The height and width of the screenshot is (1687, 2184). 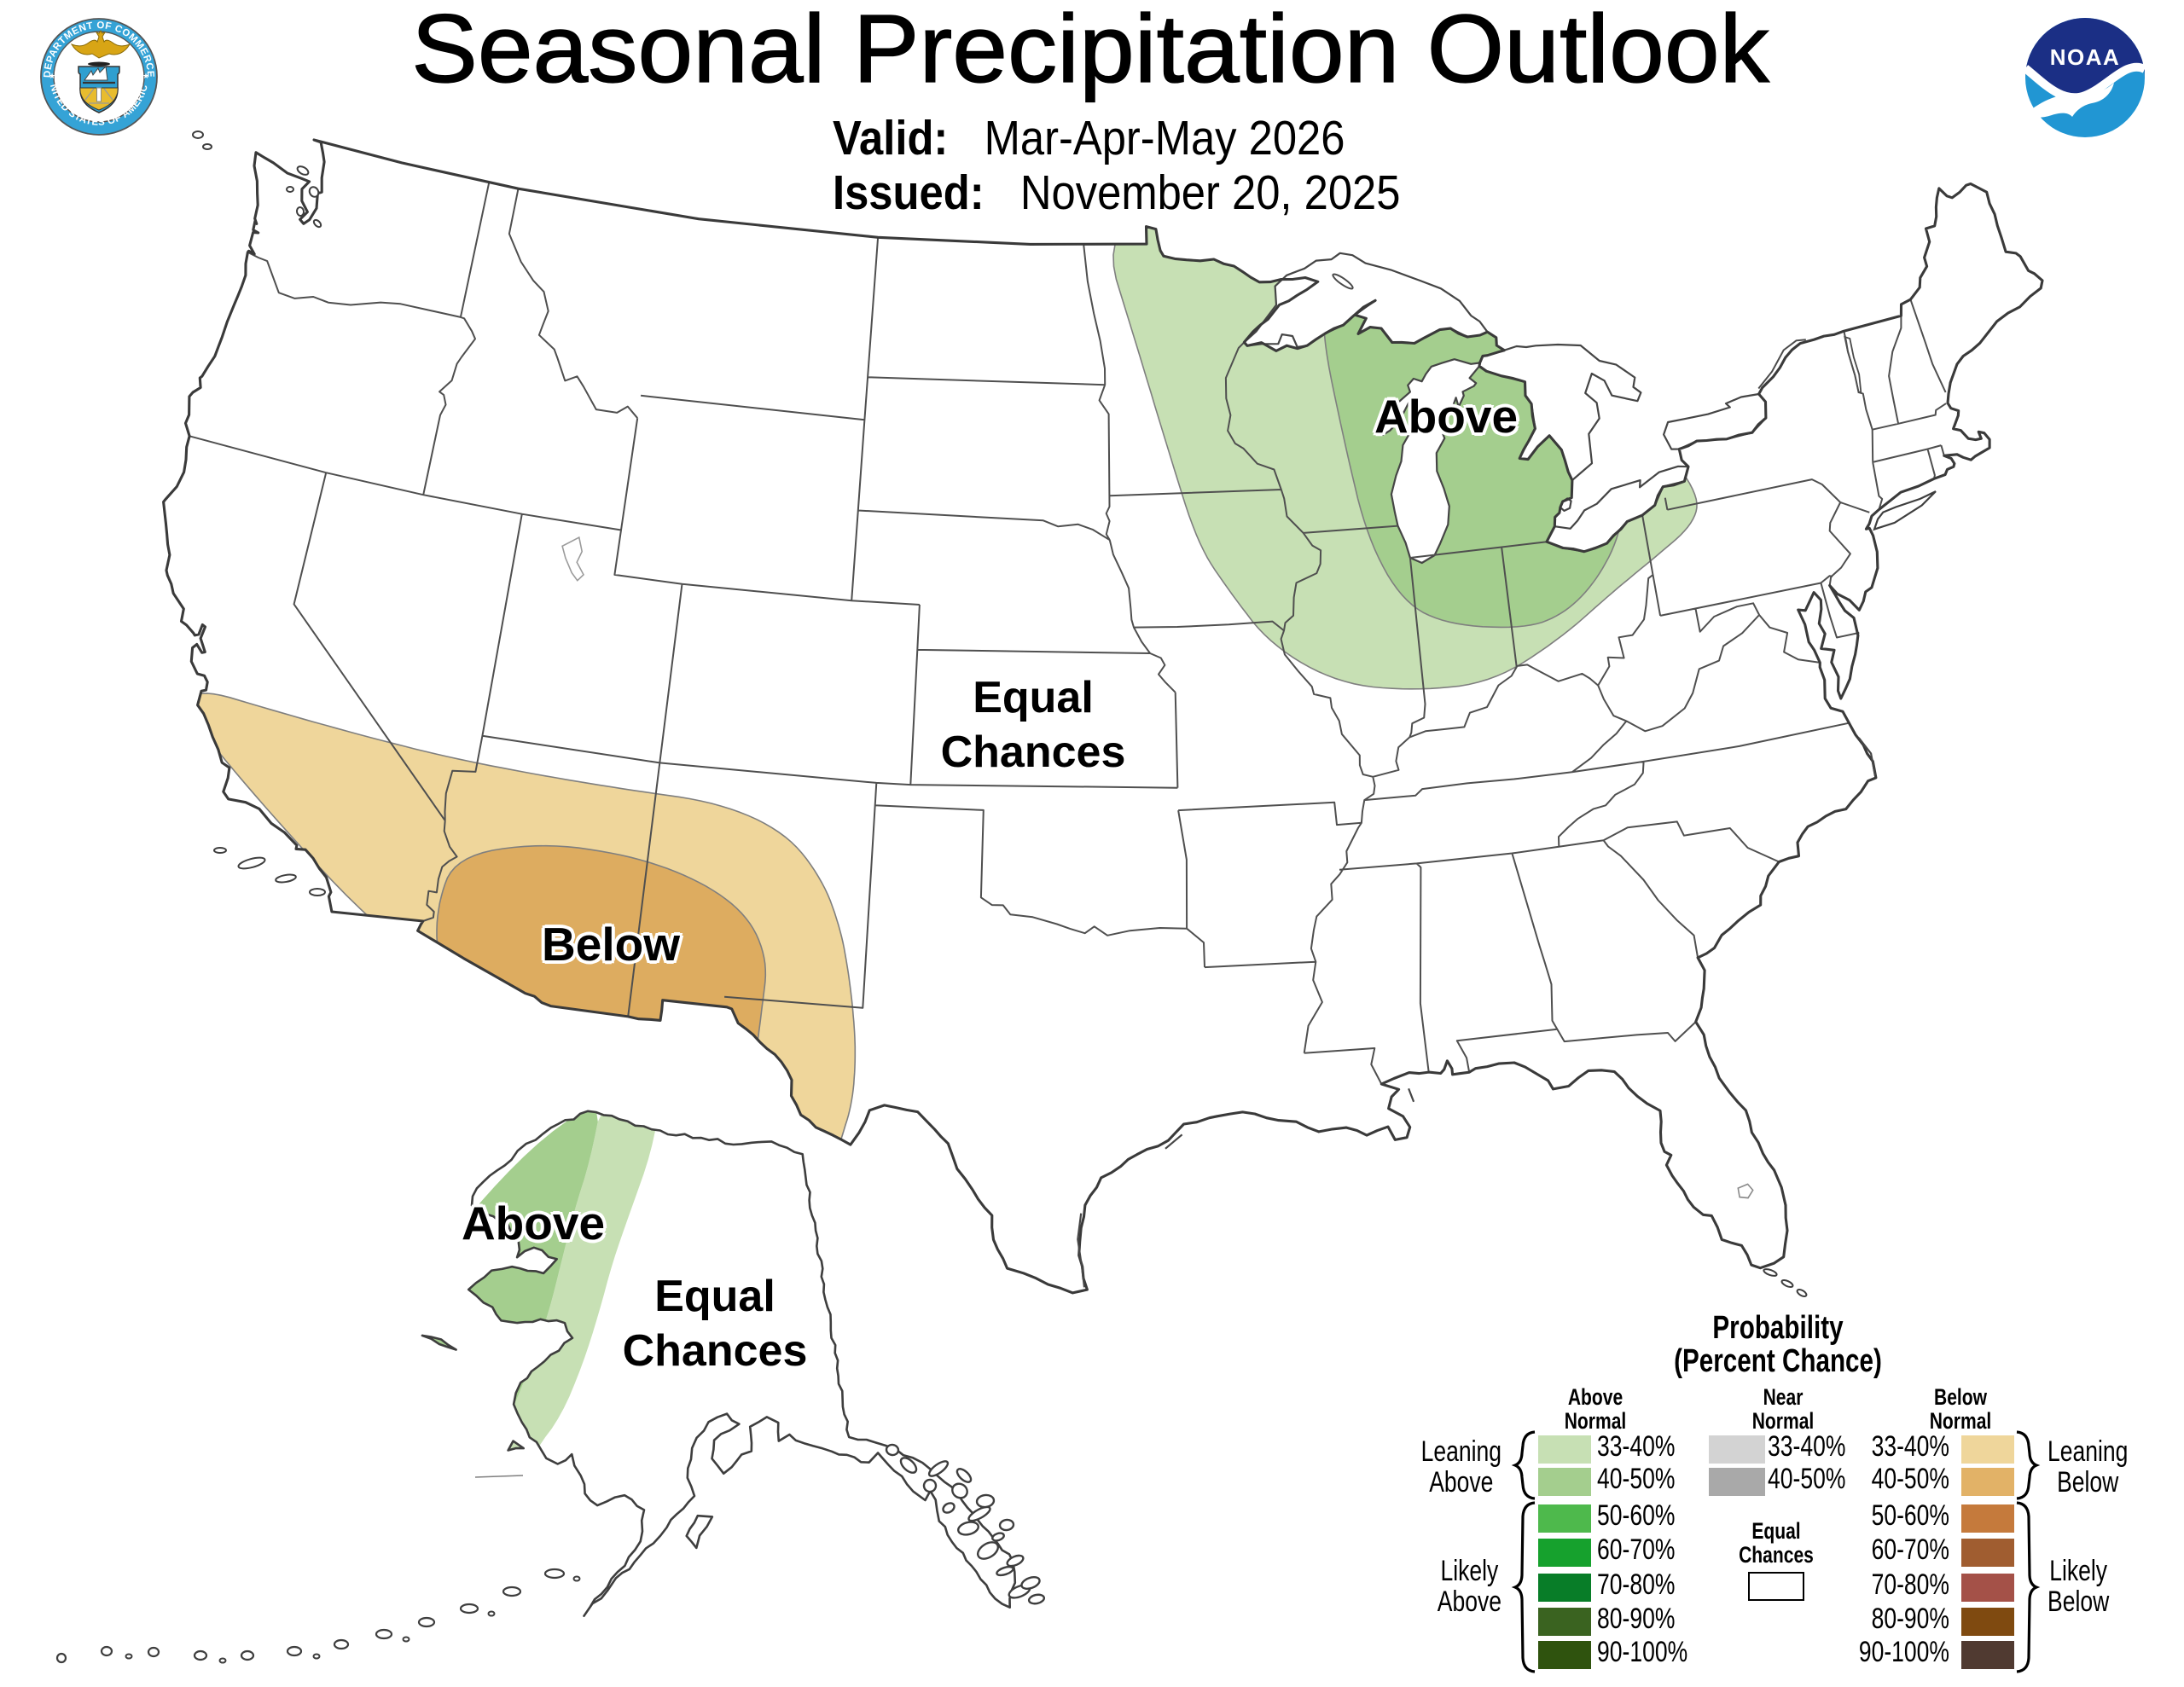 I want to click on svg-text: NOAA, so click(x=2086, y=57).